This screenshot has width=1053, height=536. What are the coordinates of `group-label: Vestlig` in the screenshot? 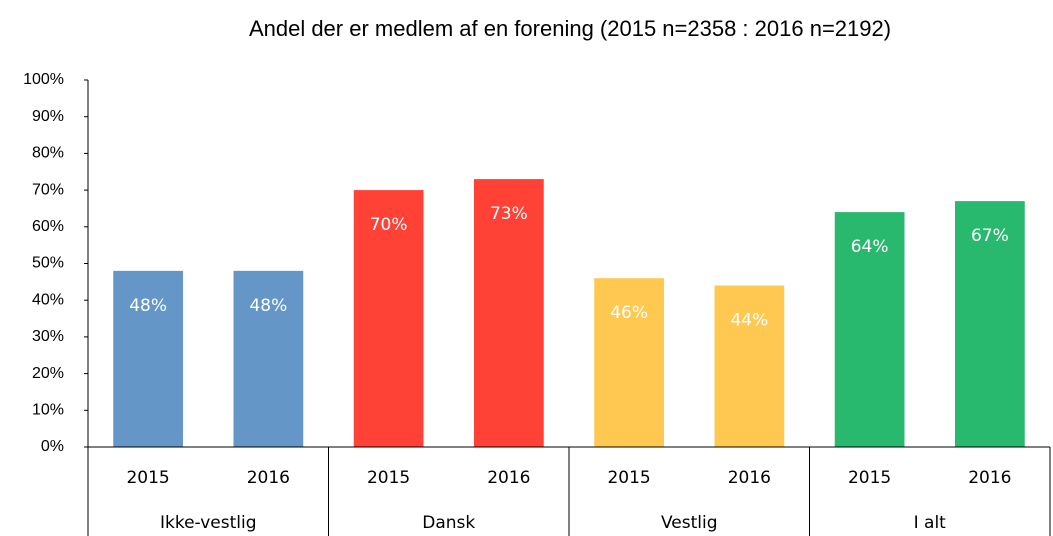 It's located at (689, 523).